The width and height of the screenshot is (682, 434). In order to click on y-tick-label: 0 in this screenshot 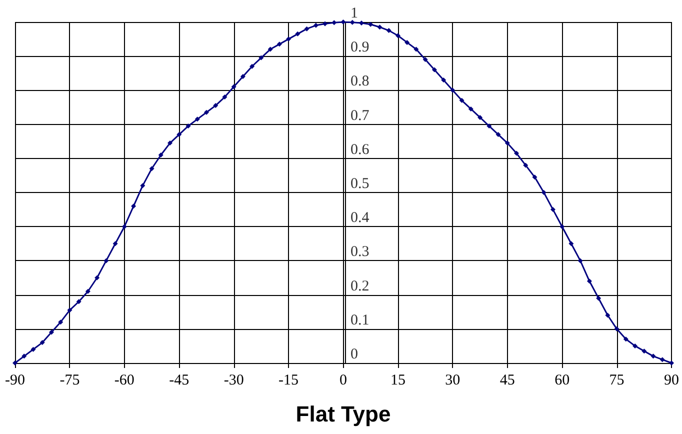, I will do `click(354, 354)`.